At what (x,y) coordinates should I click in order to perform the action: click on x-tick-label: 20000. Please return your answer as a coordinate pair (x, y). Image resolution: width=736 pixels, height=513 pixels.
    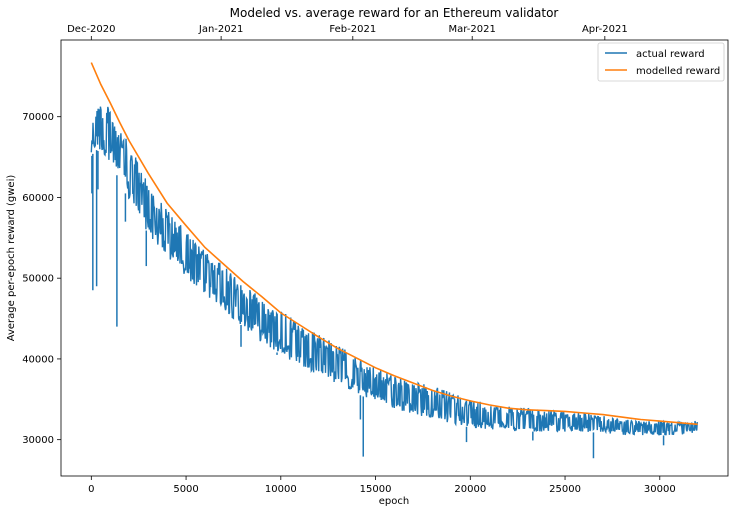
    Looking at the image, I should click on (470, 489).